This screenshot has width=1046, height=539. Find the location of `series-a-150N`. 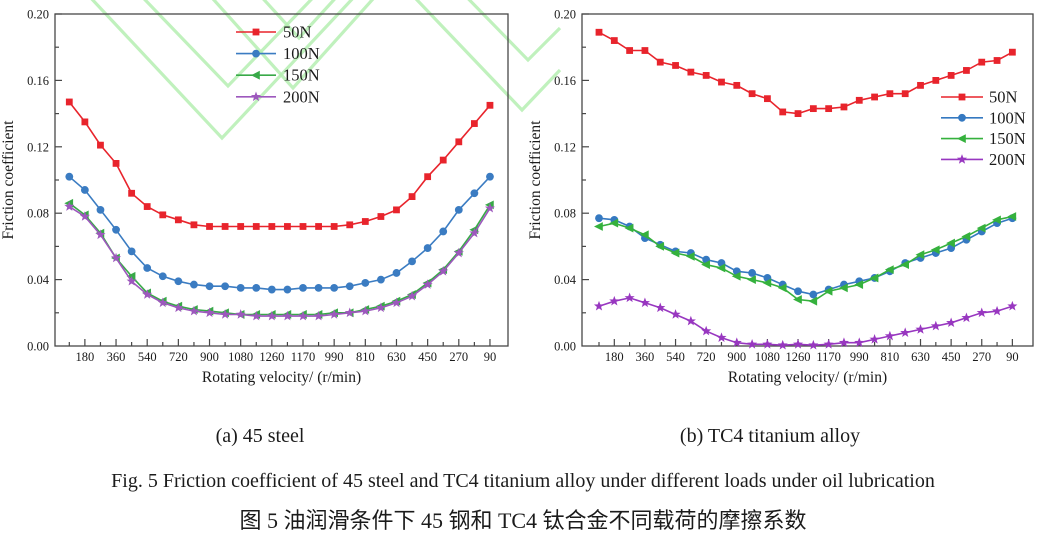

series-a-150N is located at coordinates (279, 258).